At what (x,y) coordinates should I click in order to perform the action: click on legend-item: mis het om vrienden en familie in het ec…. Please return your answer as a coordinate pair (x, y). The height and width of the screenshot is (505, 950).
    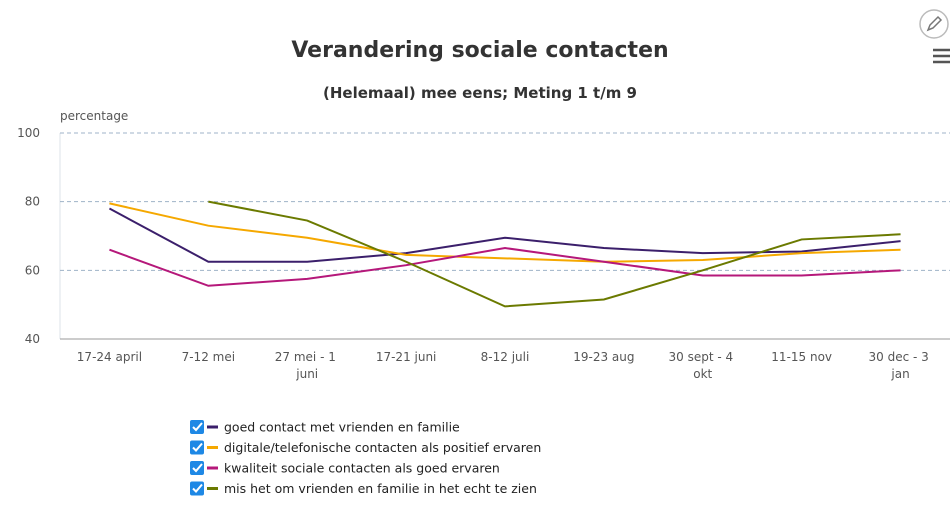
    Looking at the image, I should click on (363, 488).